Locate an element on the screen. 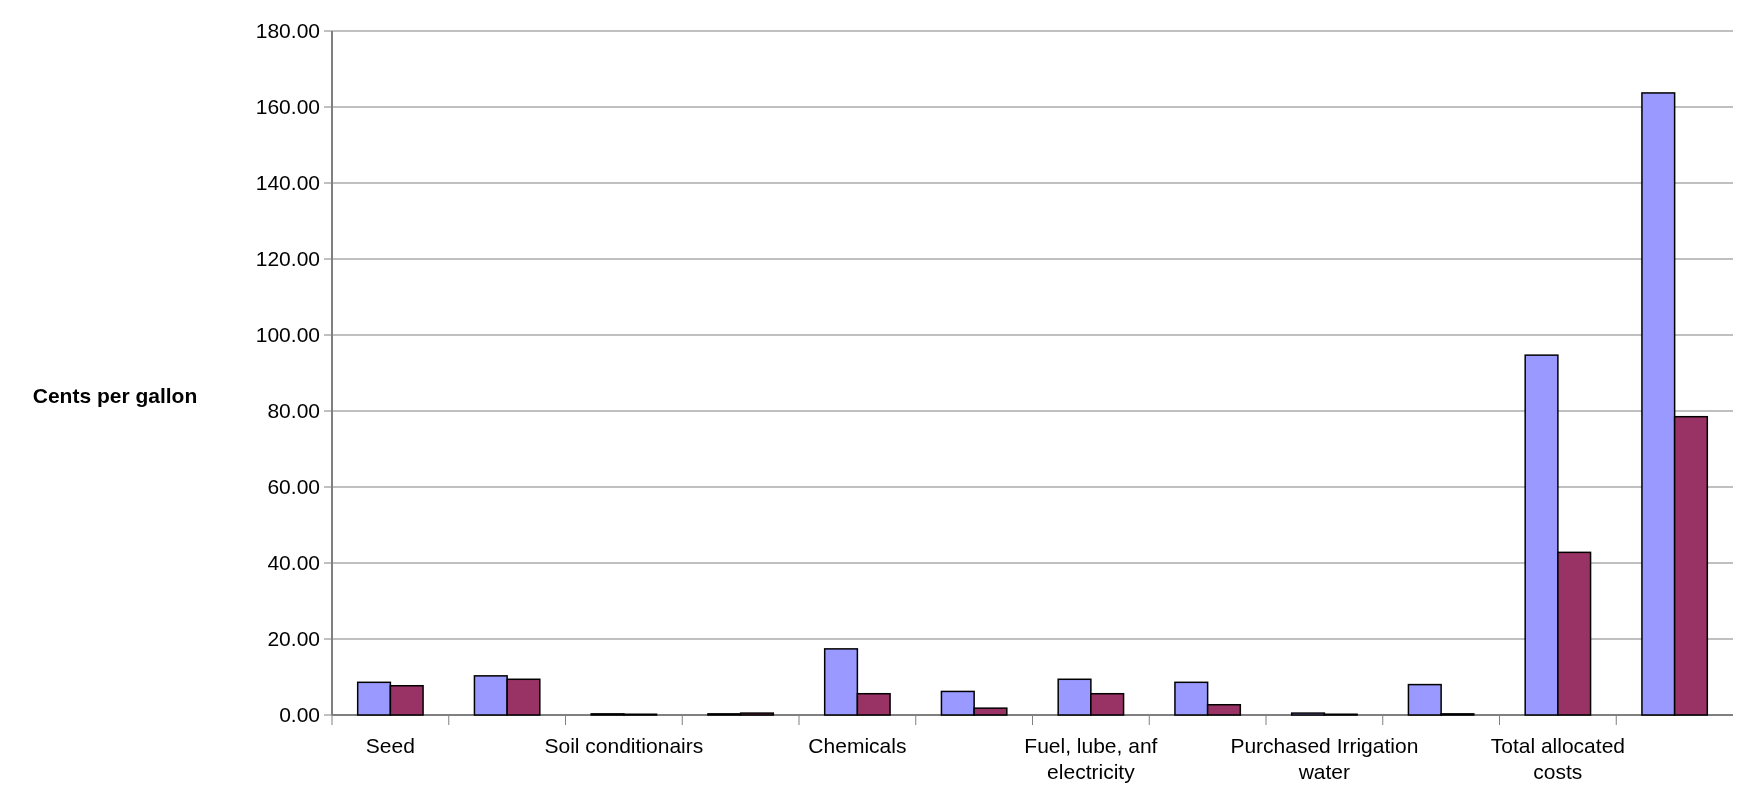 The width and height of the screenshot is (1760, 801). y-tick-label: 160.00 is located at coordinates (287, 107).